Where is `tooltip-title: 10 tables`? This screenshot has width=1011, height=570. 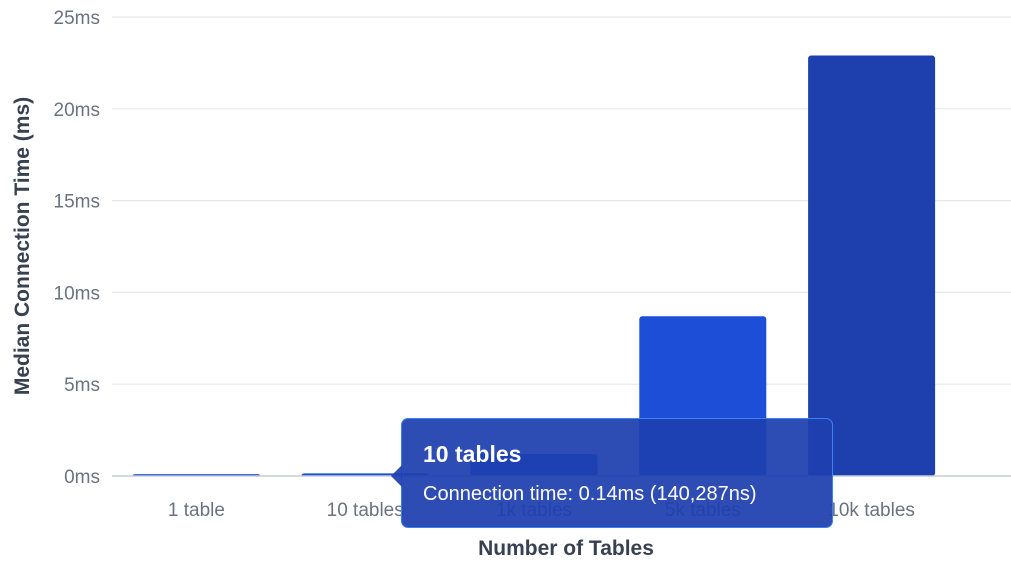 tooltip-title: 10 tables is located at coordinates (472, 454).